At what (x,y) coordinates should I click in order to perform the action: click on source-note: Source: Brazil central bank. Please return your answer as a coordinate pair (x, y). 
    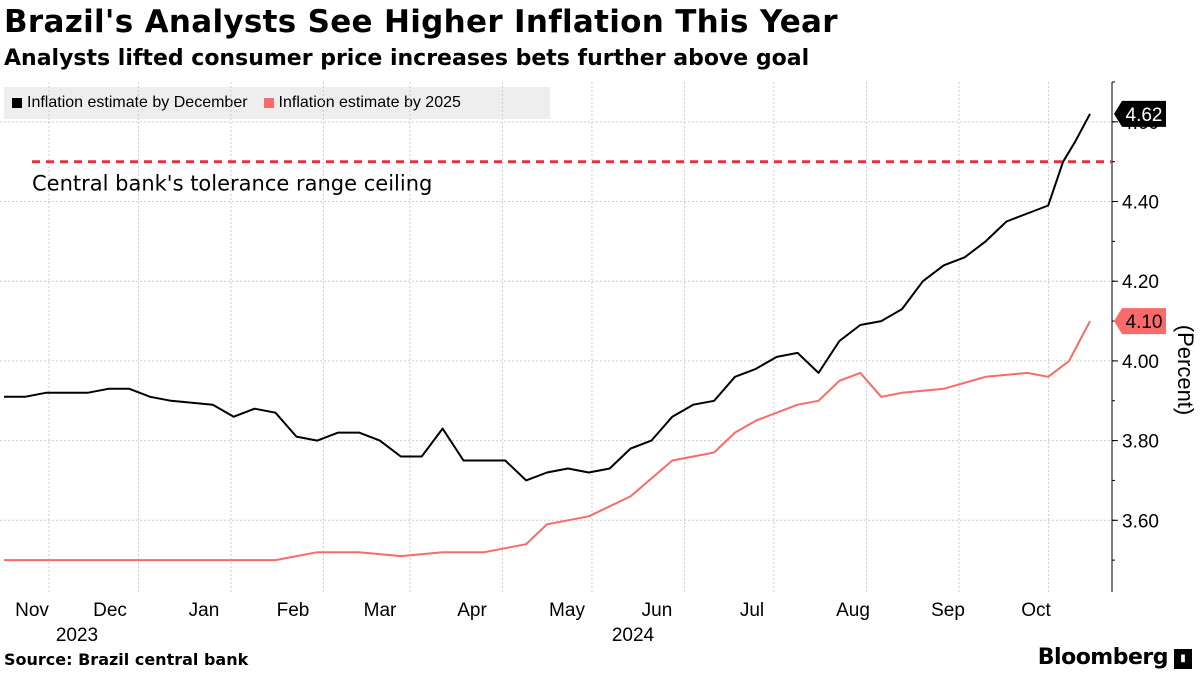
    Looking at the image, I should click on (126, 659).